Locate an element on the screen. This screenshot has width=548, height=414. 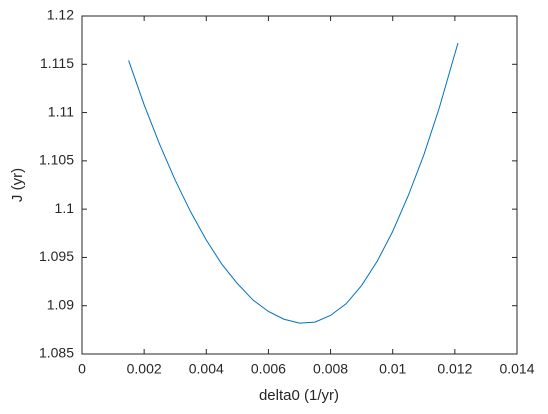
x-tick-label: 0 is located at coordinates (82, 369).